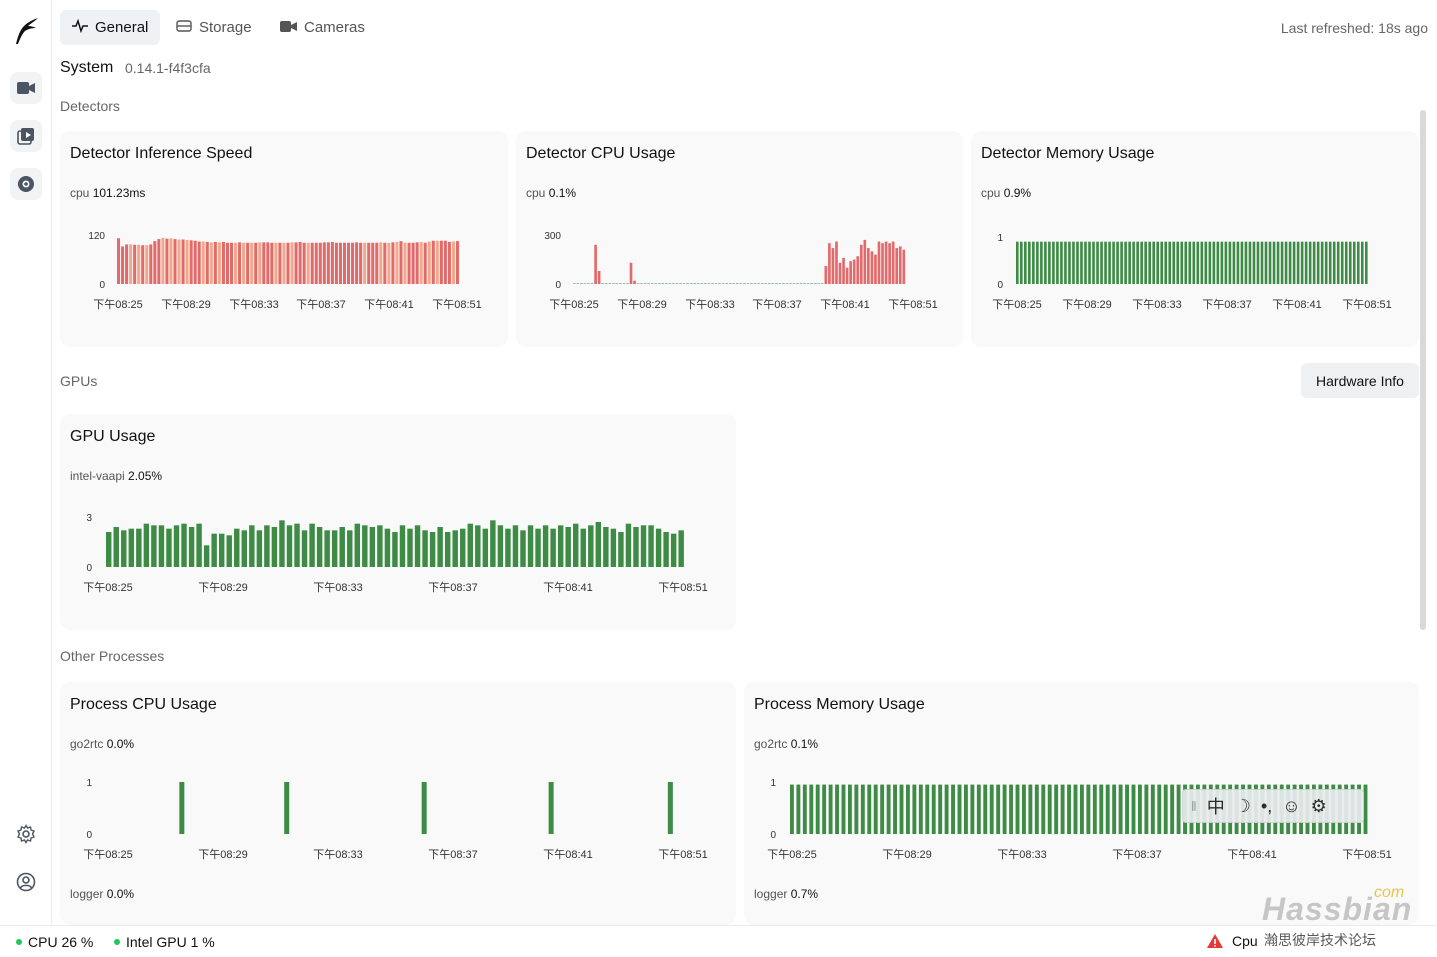 The height and width of the screenshot is (957, 1437). What do you see at coordinates (80, 27) in the screenshot?
I see `activity-icon` at bounding box center [80, 27].